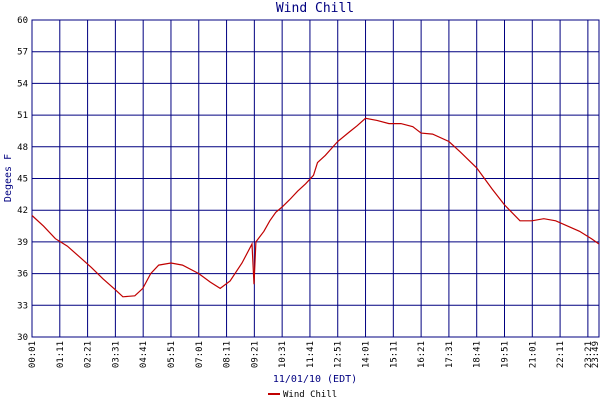 The image size is (600, 400). Describe the element at coordinates (22, 53) in the screenshot. I see `y-tick-label: 57` at that location.